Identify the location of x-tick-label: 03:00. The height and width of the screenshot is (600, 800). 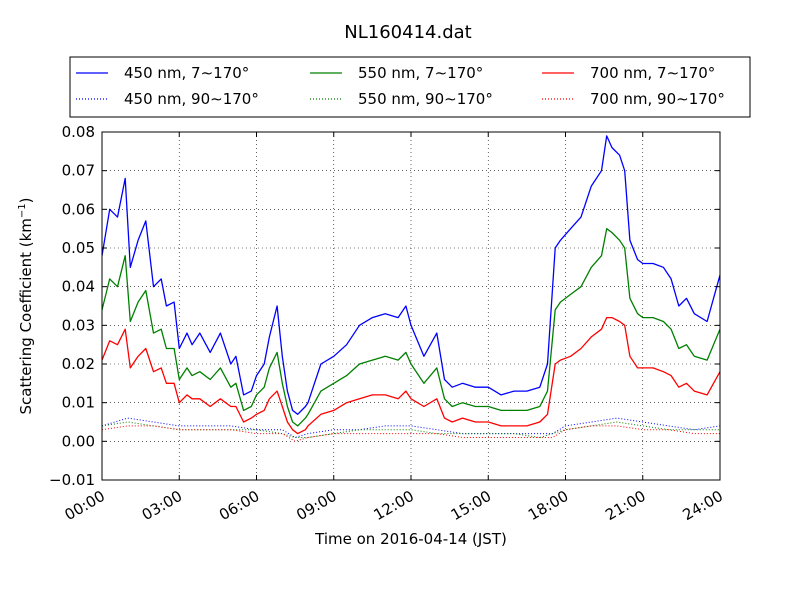
(162, 505).